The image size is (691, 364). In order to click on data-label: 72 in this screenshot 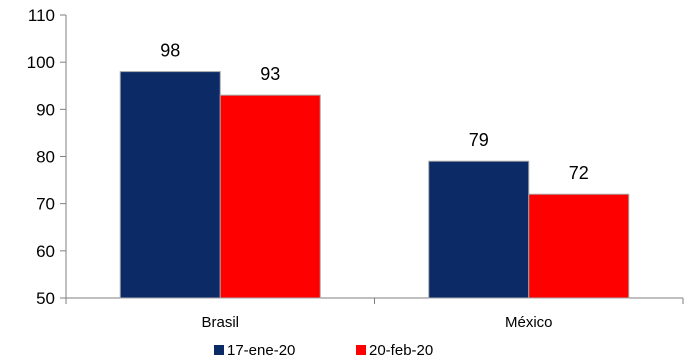, I will do `click(579, 173)`.